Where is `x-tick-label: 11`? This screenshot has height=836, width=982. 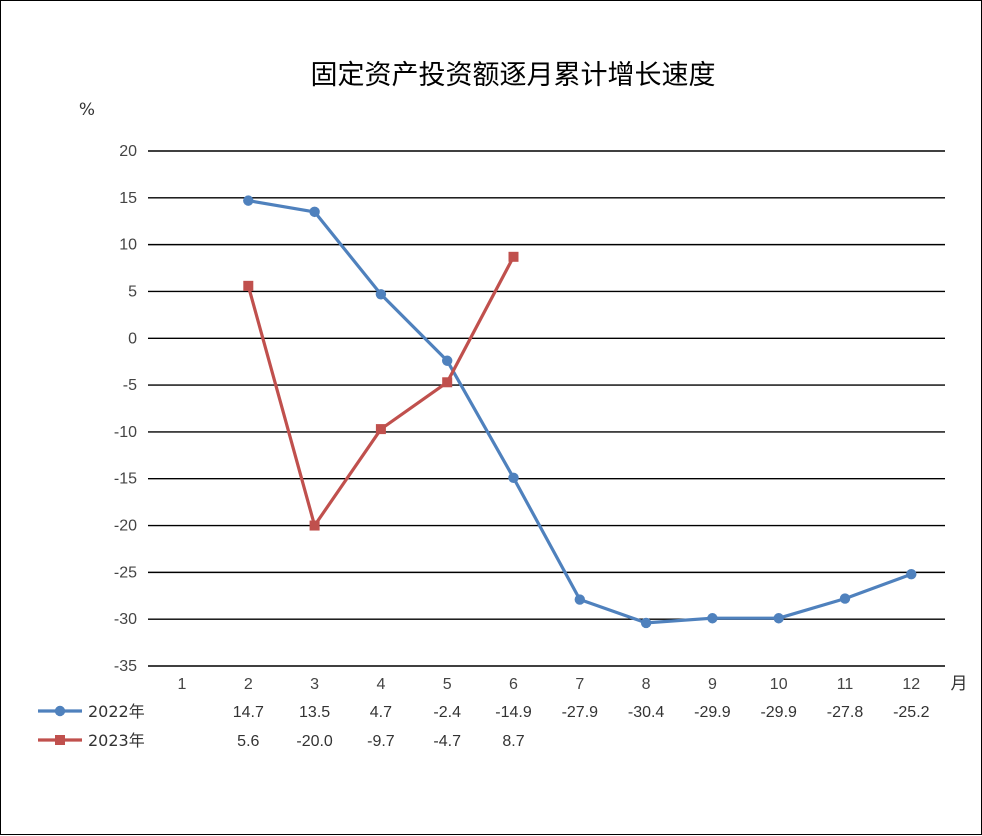 x-tick-label: 11 is located at coordinates (845, 684).